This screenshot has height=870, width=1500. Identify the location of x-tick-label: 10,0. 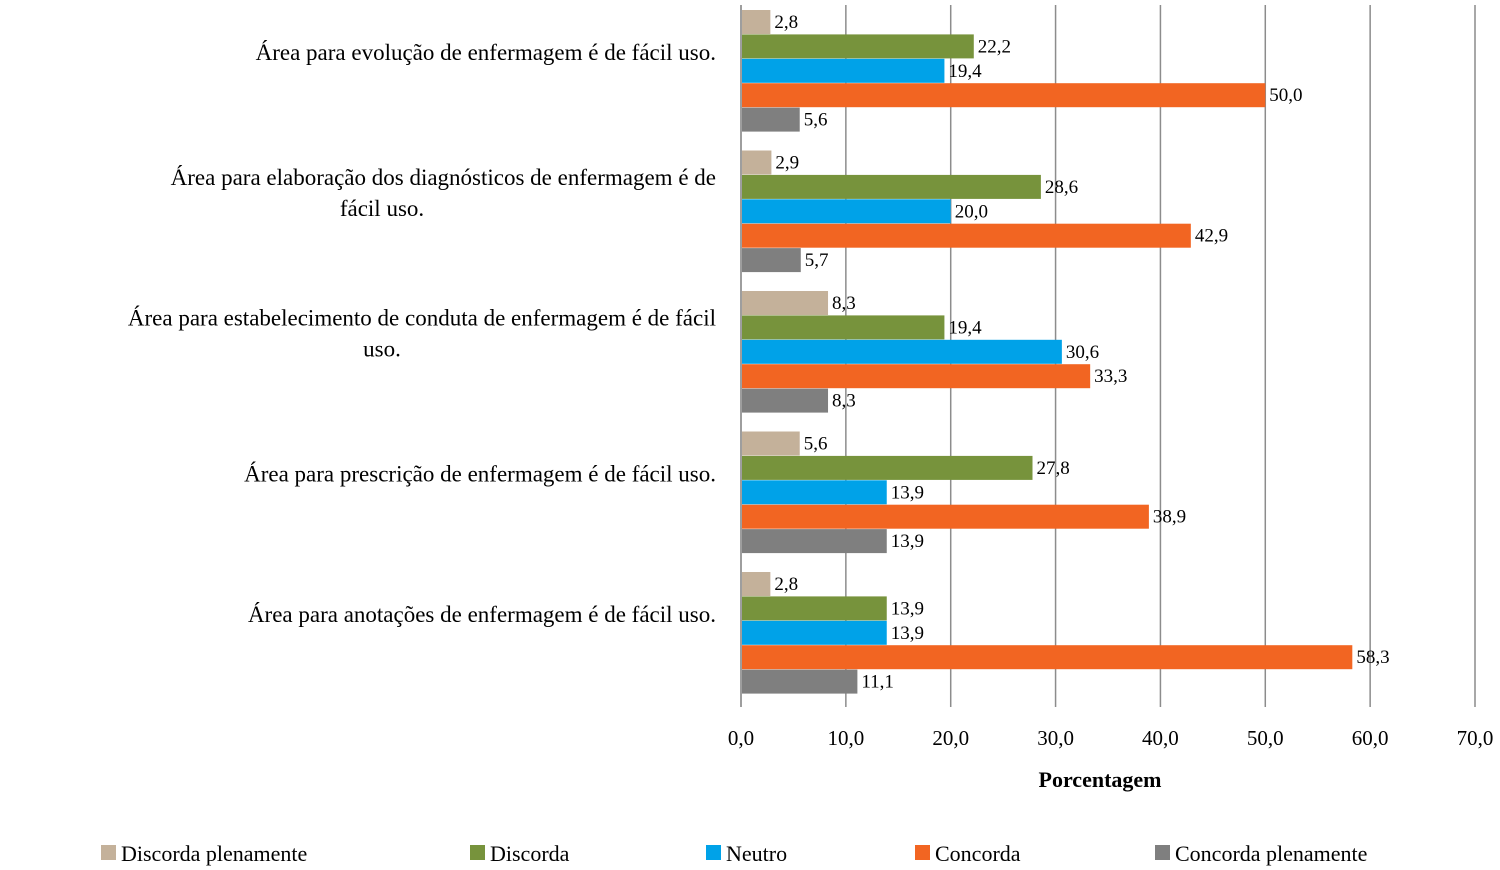
(845, 738).